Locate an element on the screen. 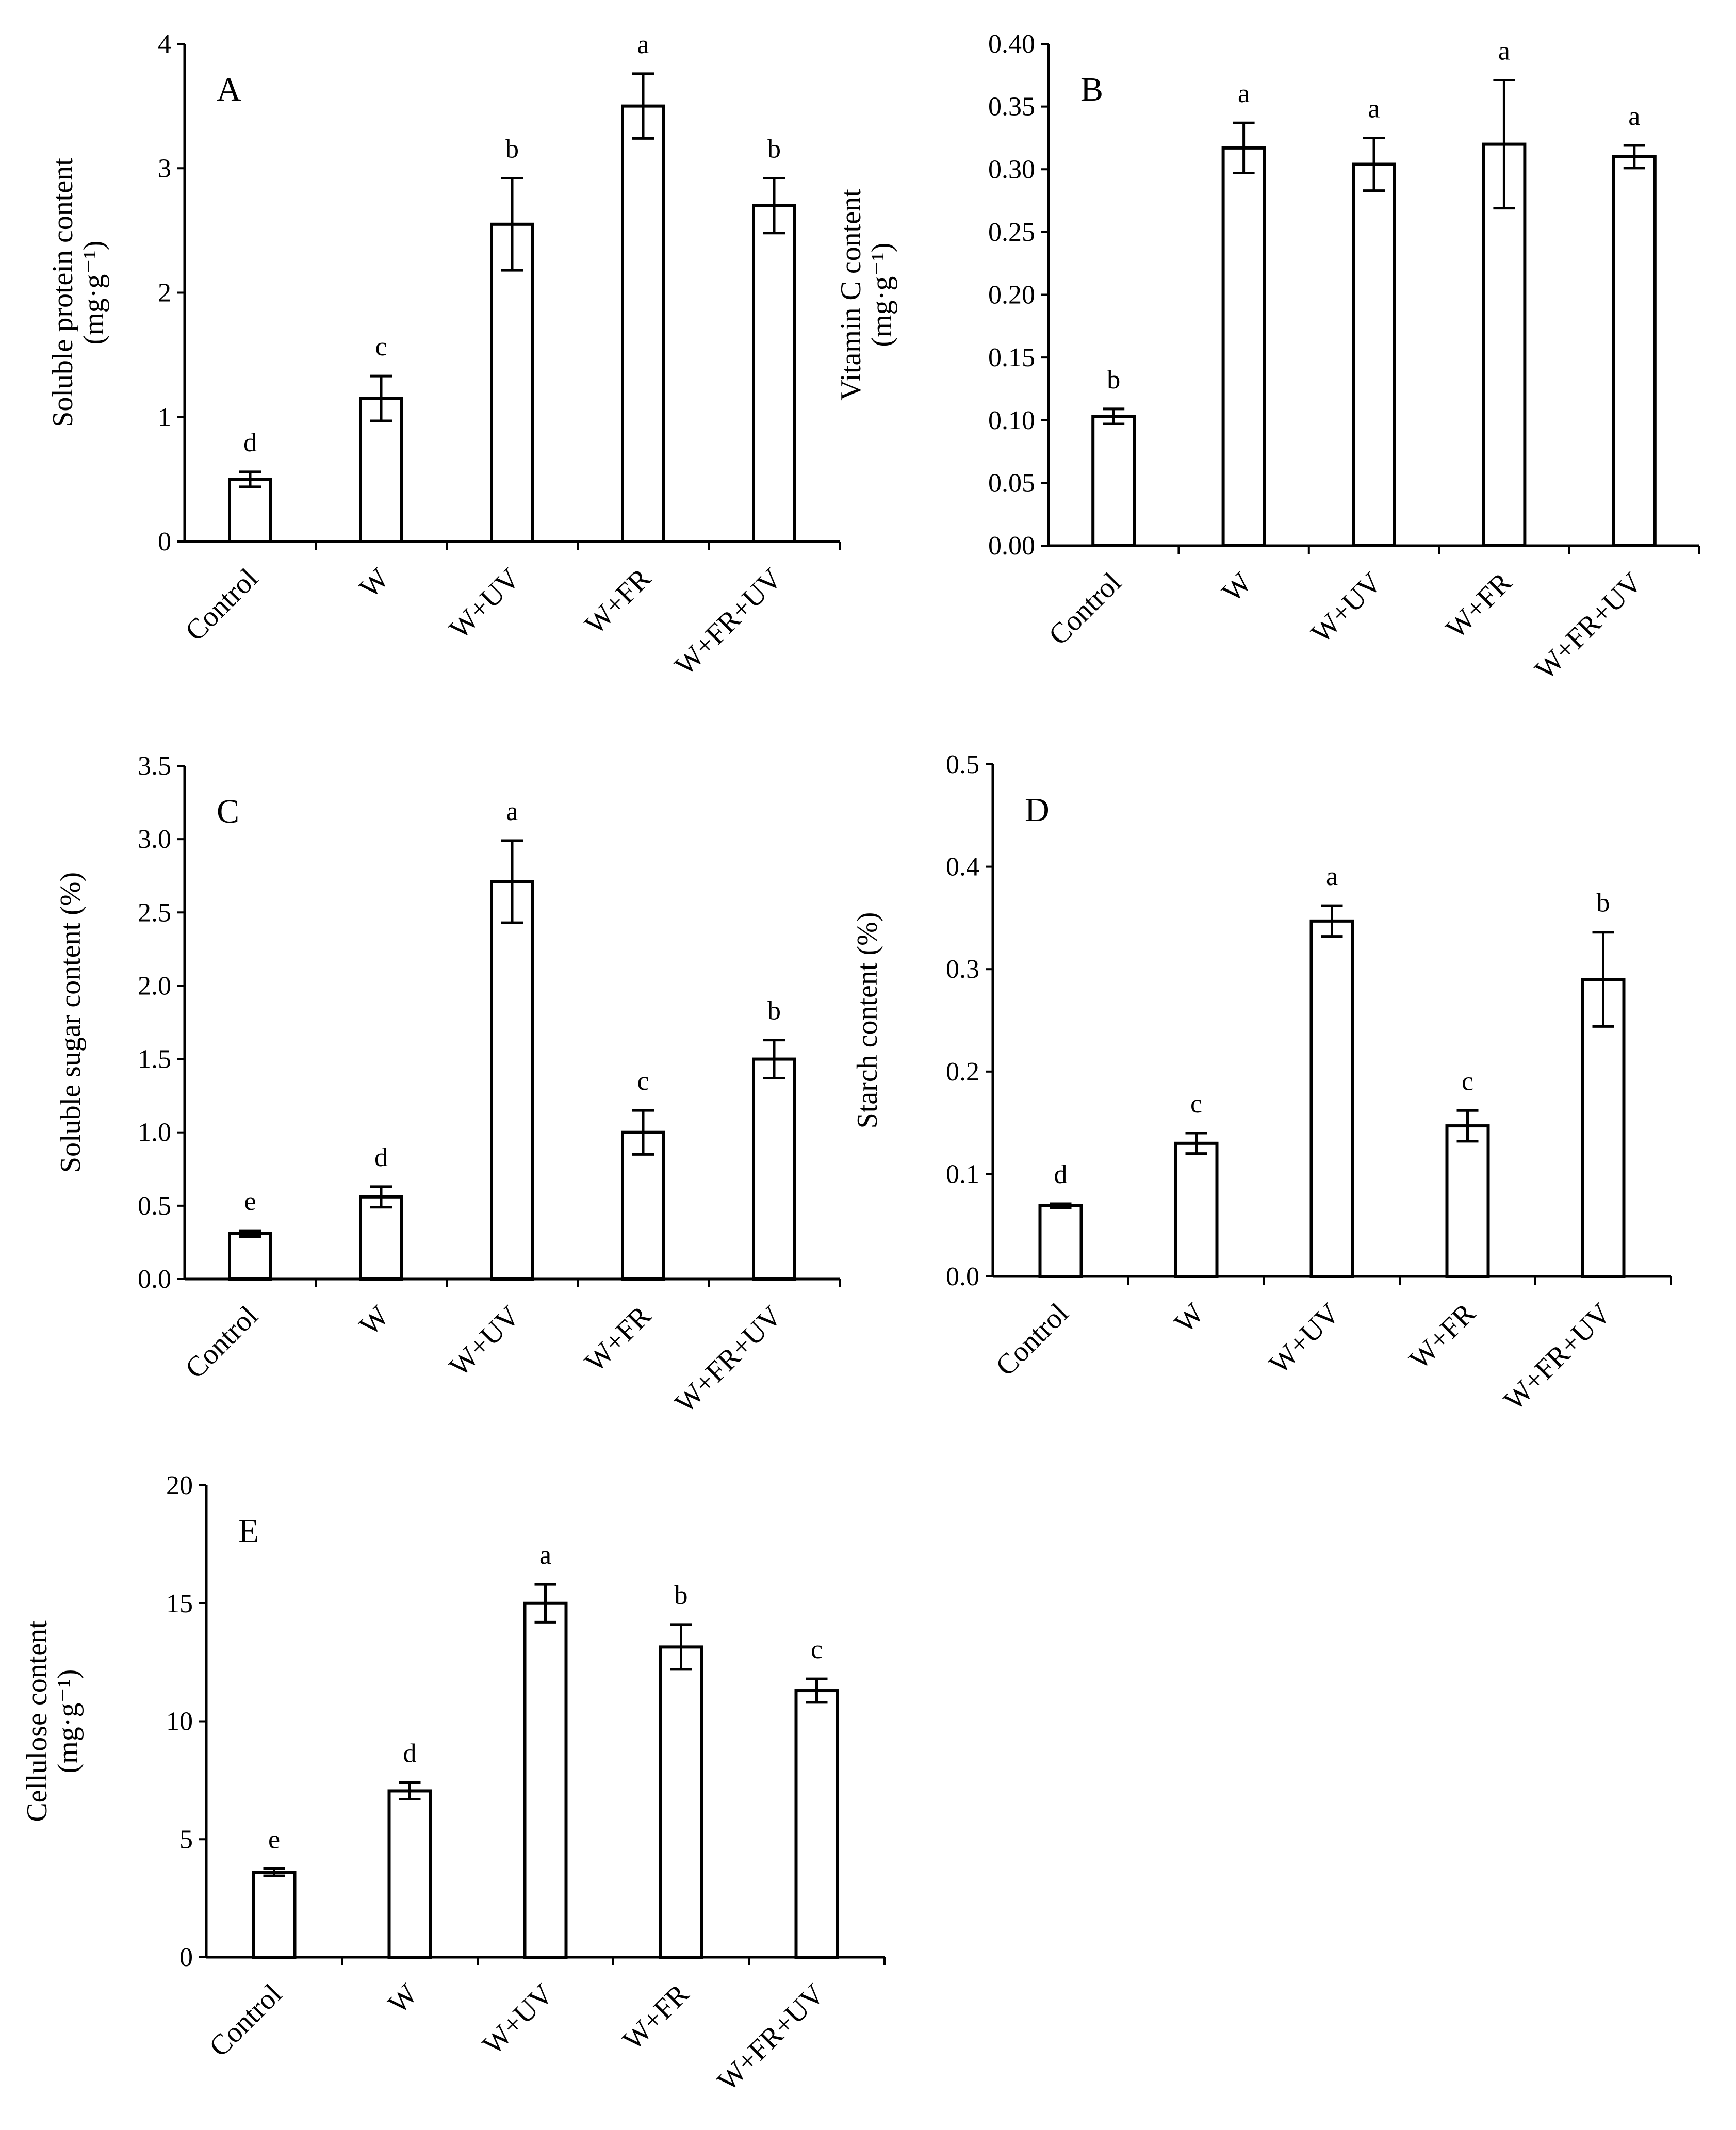 This screenshot has height=2130, width=1736. y-tick-label: 1 is located at coordinates (164, 418).